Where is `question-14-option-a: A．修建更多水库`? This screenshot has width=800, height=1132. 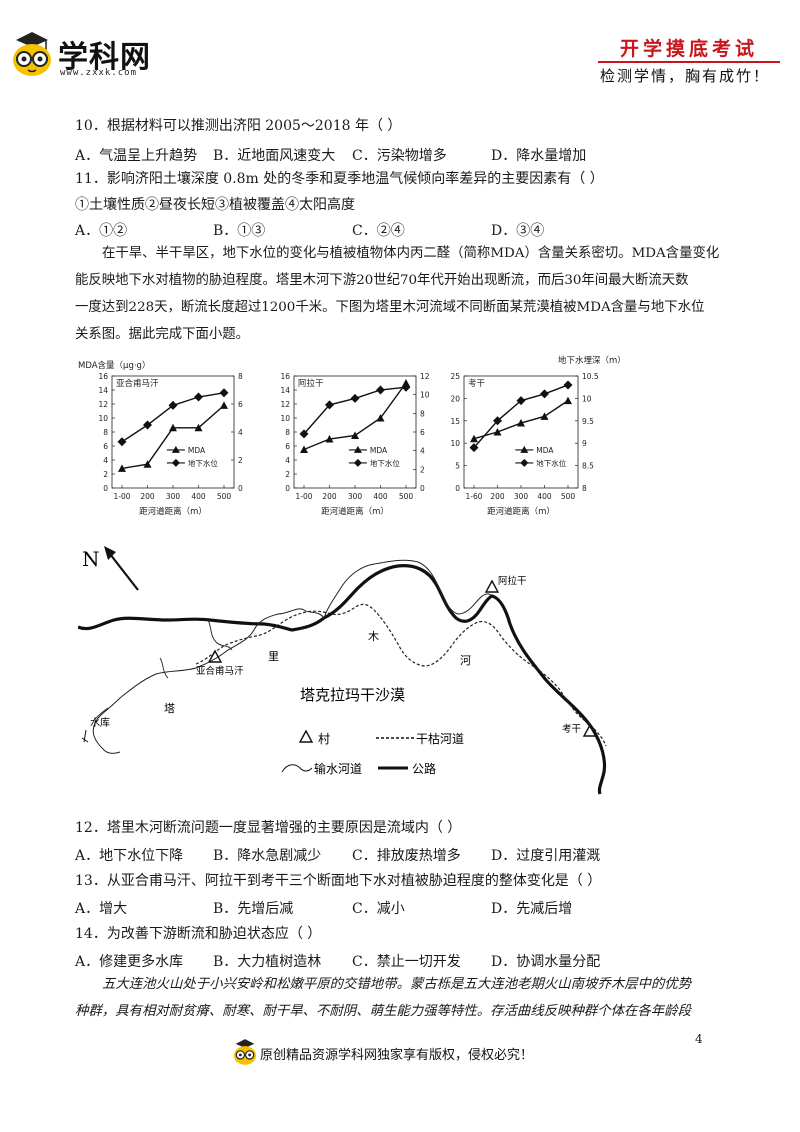
question-14-option-a: A．修建更多水库 is located at coordinates (129, 962).